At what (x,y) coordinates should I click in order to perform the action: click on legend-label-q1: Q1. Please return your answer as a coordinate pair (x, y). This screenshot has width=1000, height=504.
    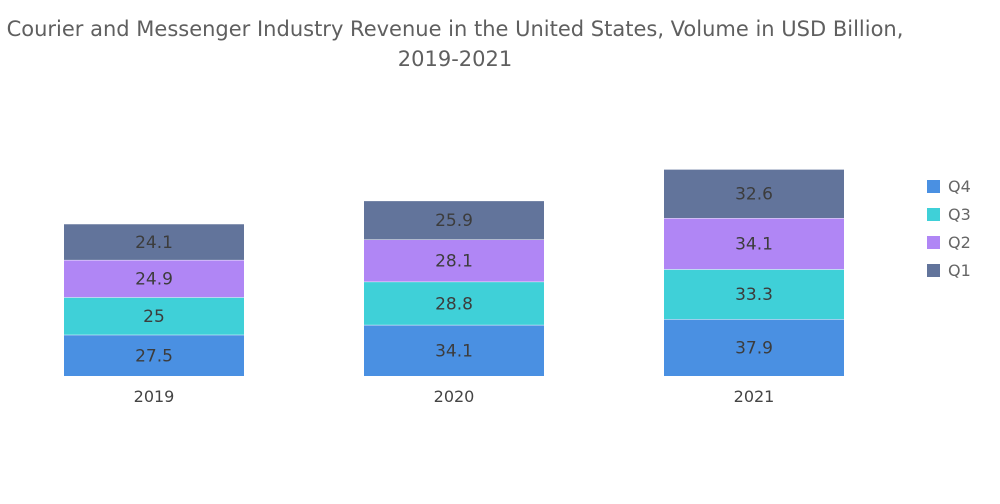
    Looking at the image, I should click on (959, 270).